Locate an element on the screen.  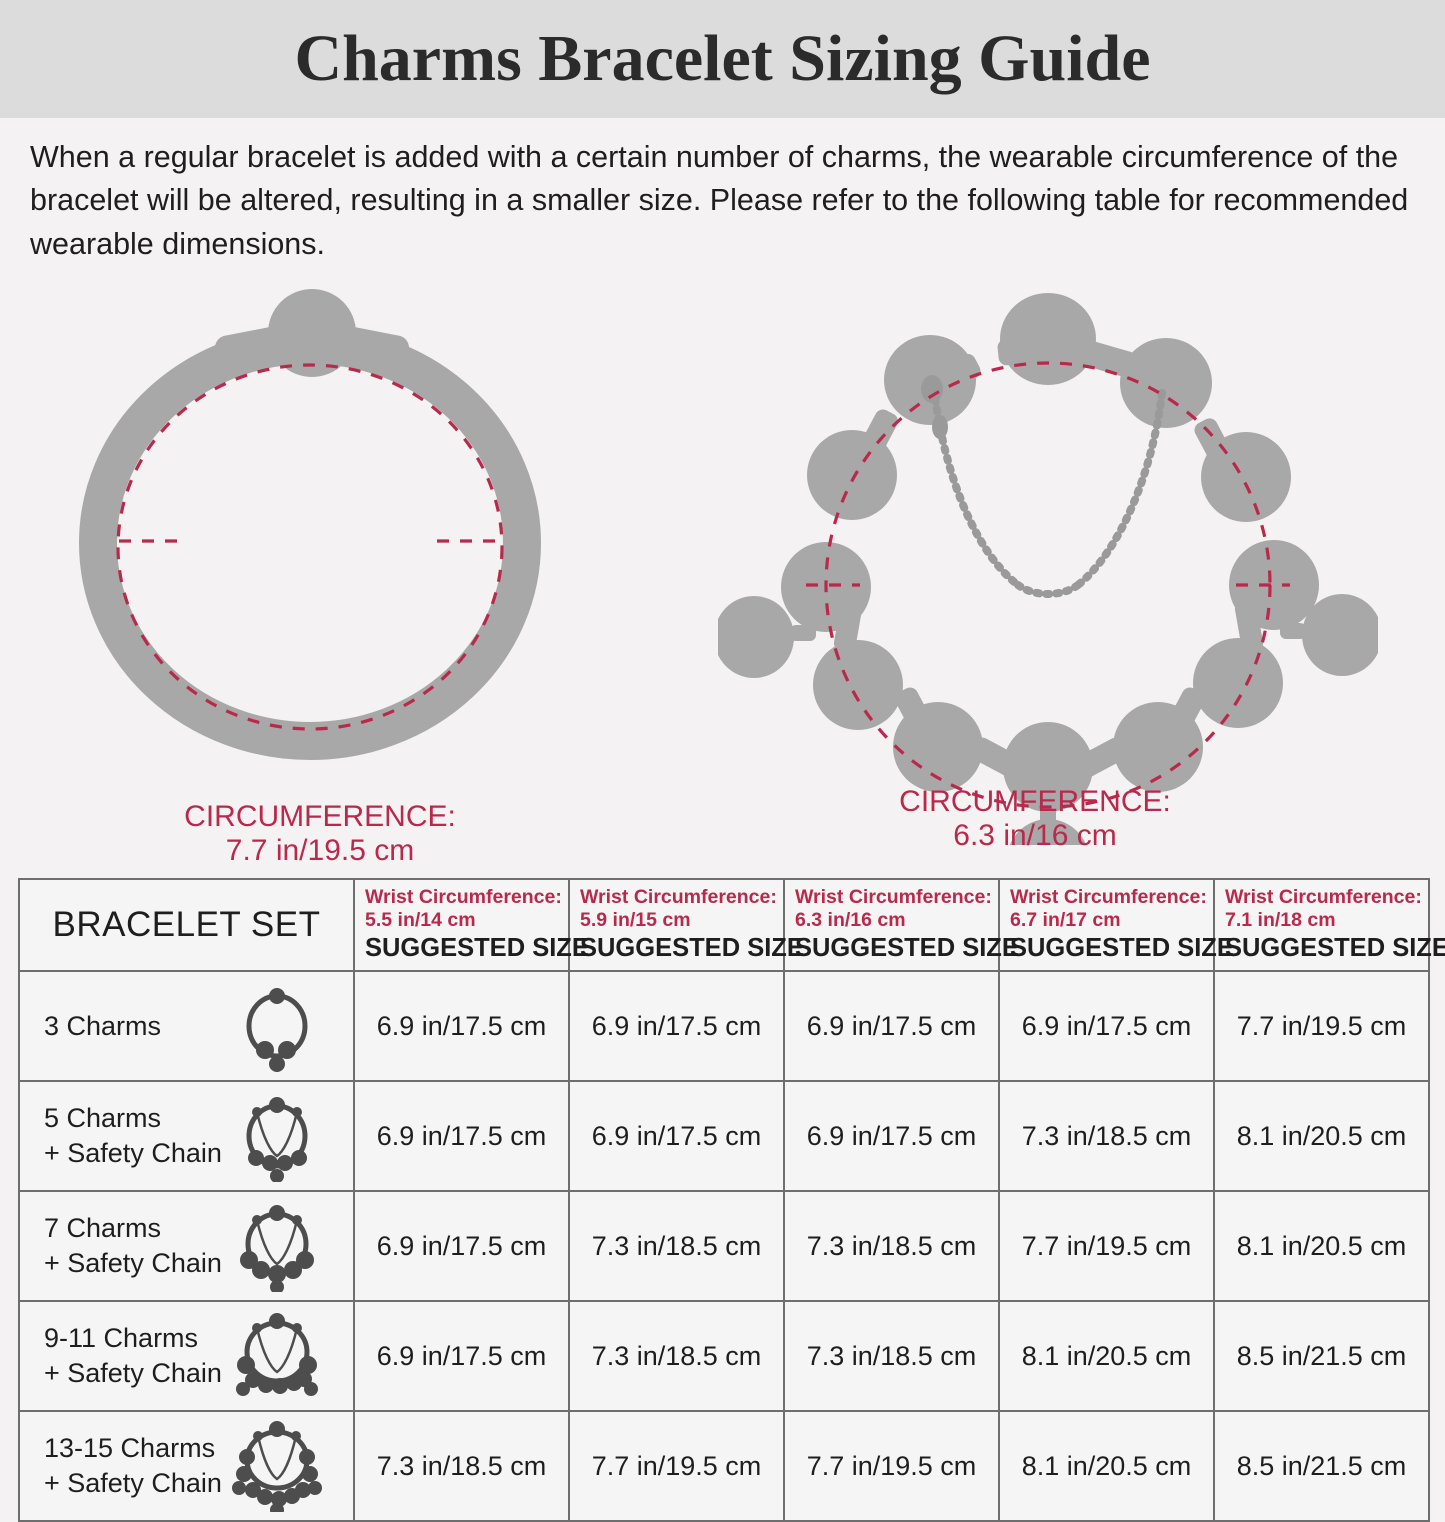
bracelet-3-charms-icon is located at coordinates (277, 1026).